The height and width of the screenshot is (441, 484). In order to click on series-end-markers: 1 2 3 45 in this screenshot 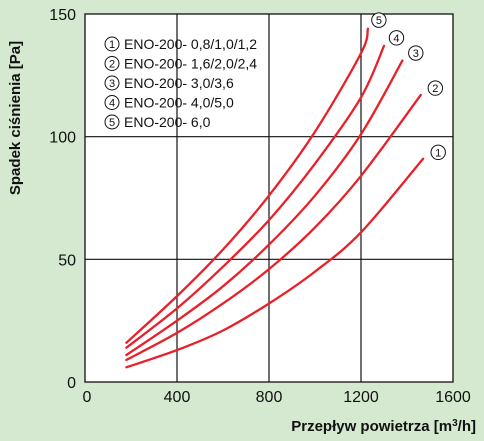, I will do `click(408, 86)`.